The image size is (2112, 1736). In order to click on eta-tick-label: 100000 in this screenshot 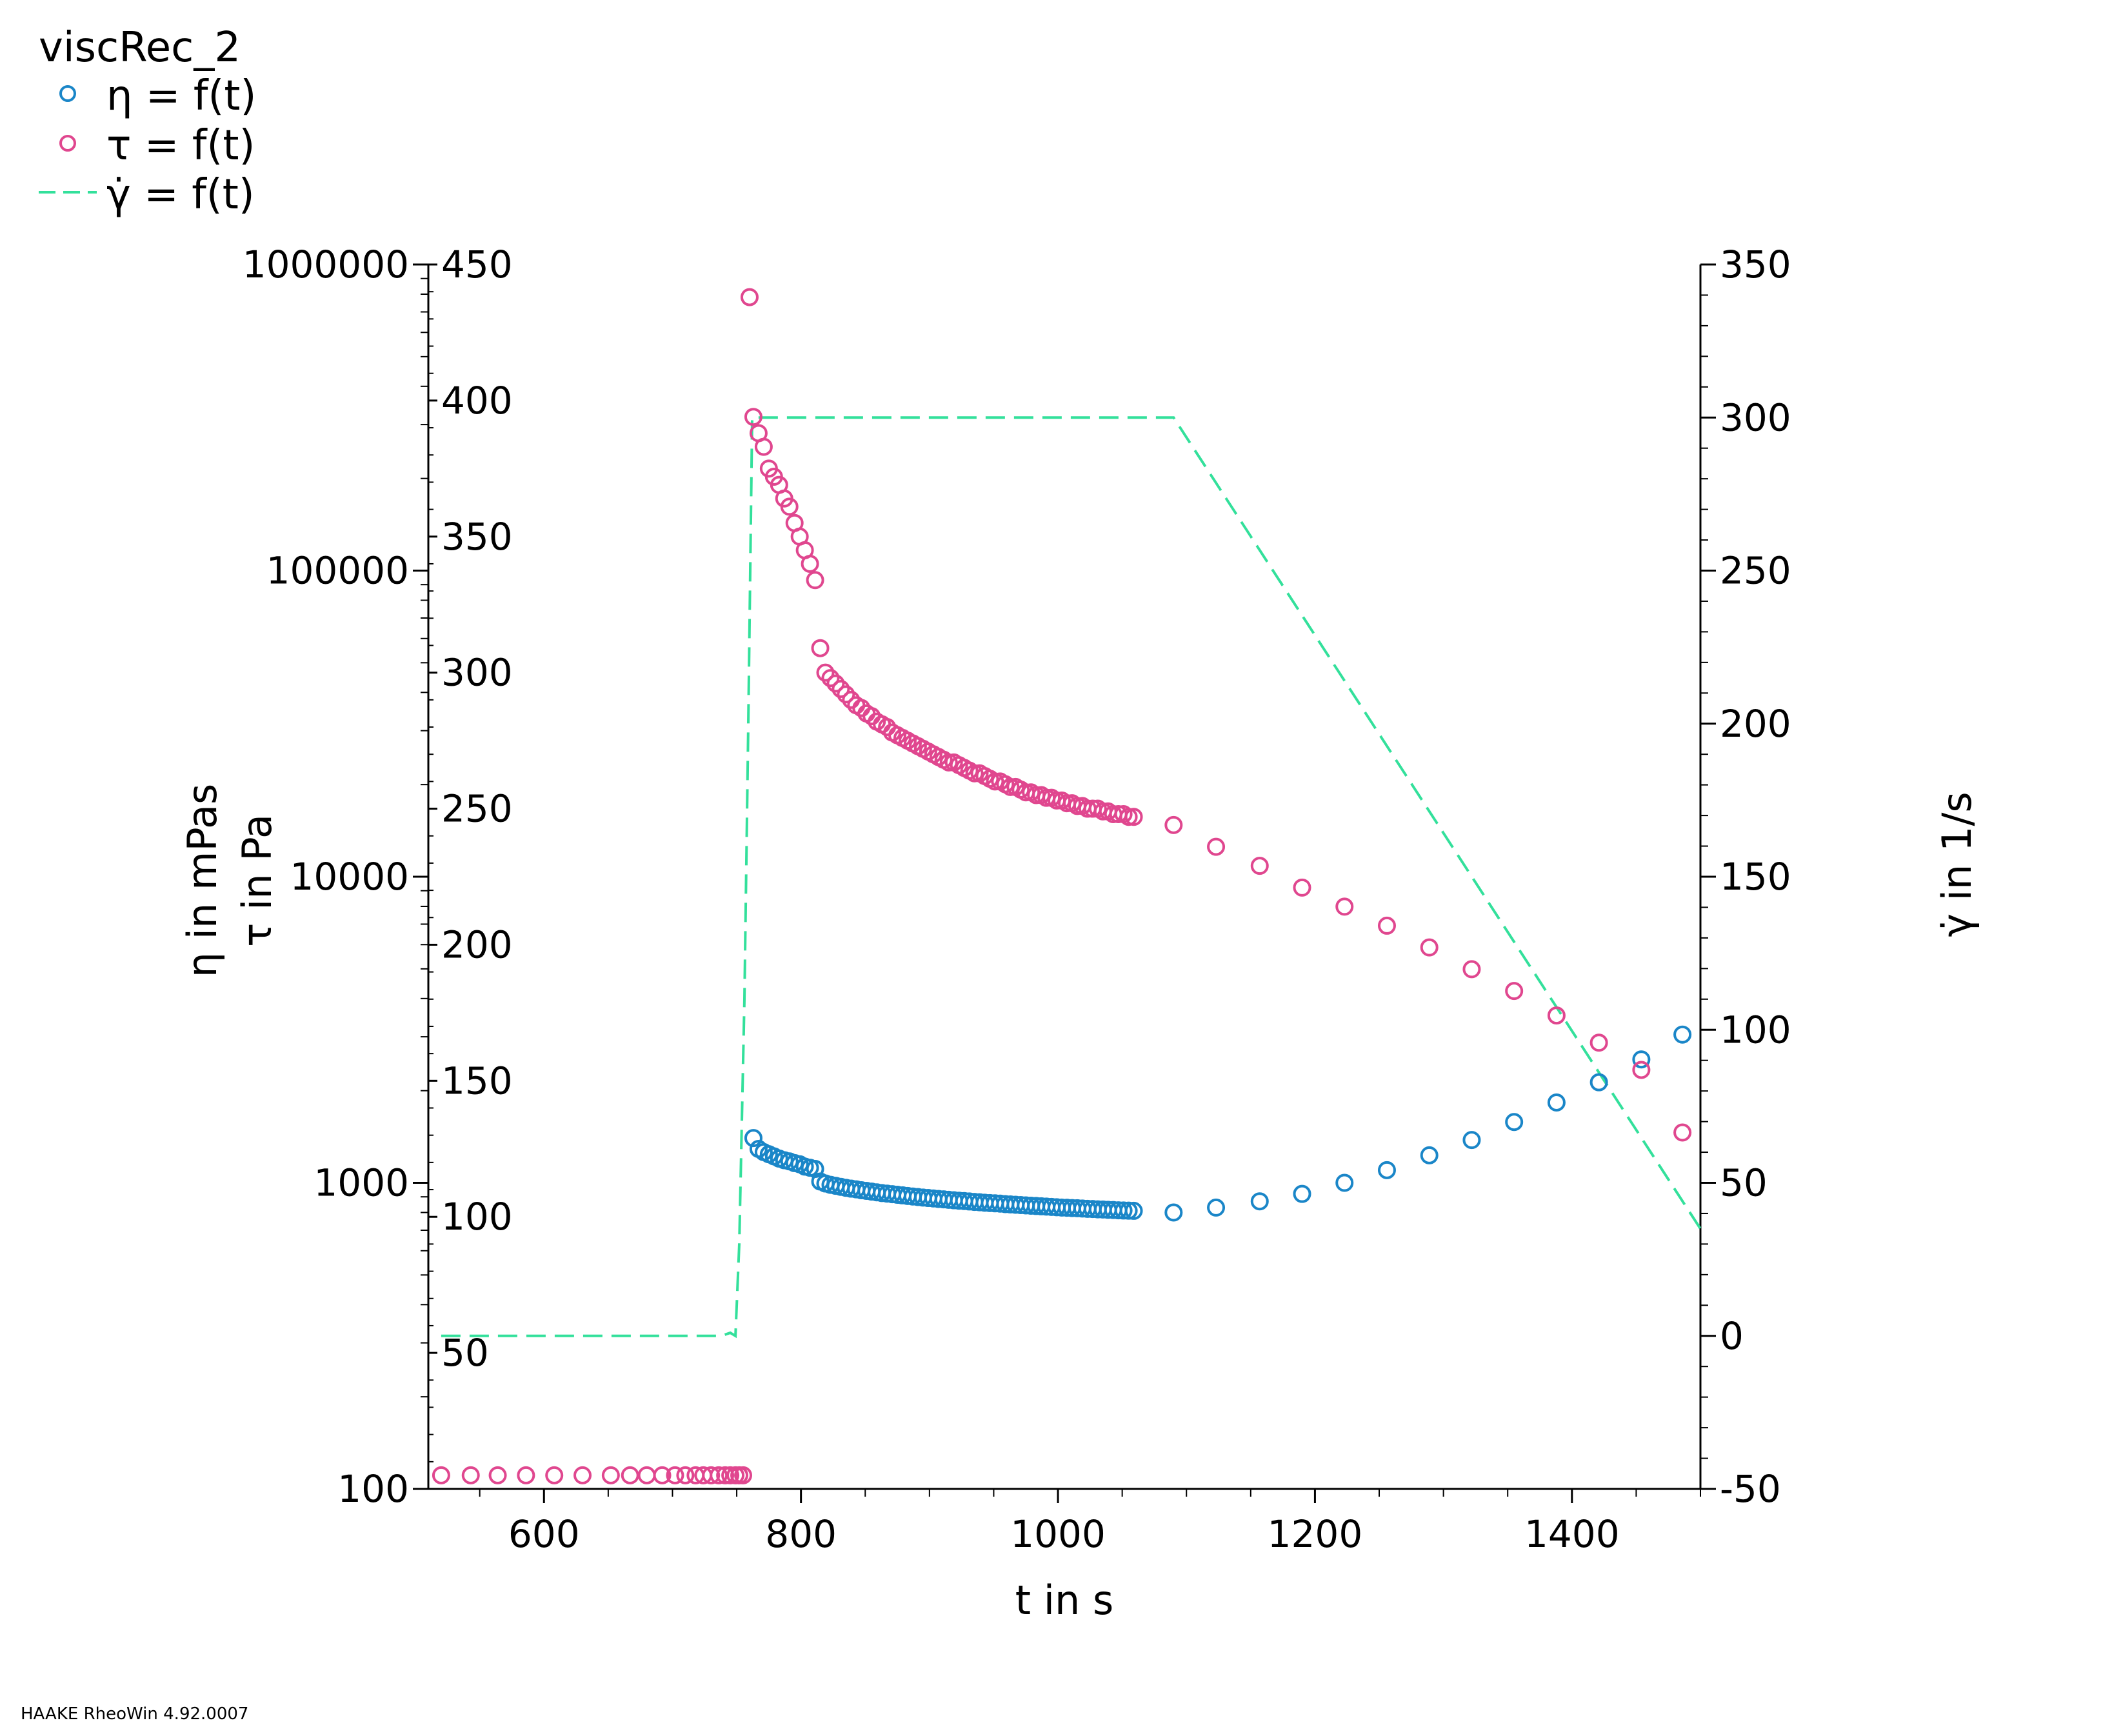, I will do `click(338, 571)`.